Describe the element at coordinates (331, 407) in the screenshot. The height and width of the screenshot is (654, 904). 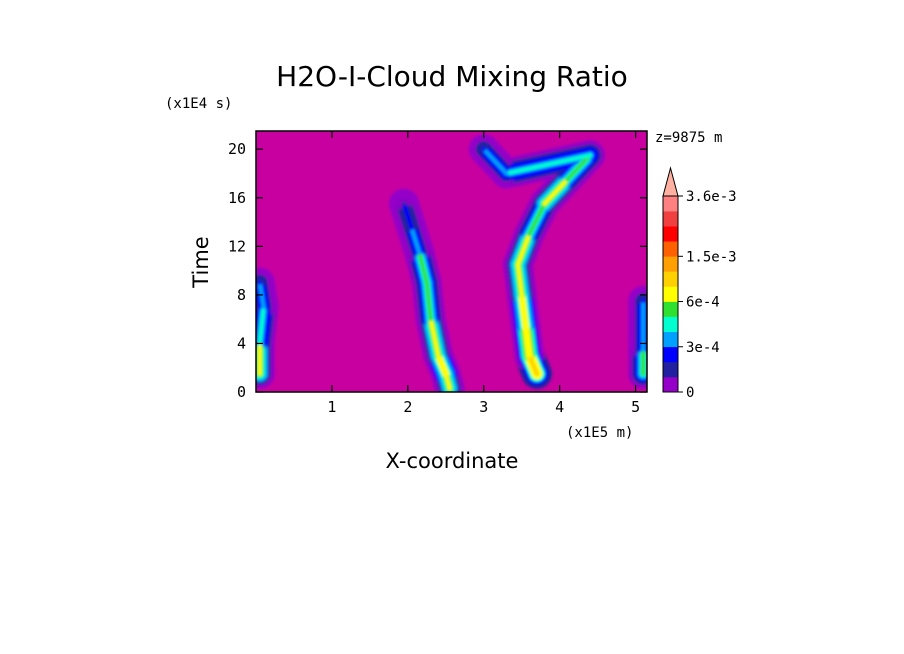
I see `x-tick-label: 1` at that location.